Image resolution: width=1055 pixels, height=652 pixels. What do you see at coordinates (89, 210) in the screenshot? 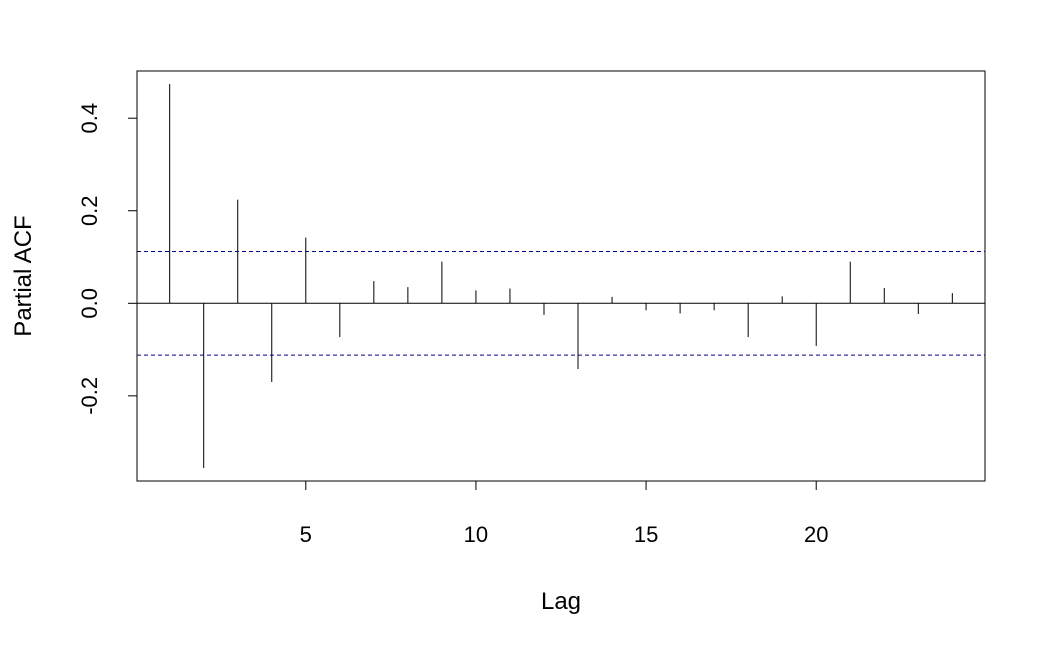
I see `y-tick-label-0.2: 0.2` at bounding box center [89, 210].